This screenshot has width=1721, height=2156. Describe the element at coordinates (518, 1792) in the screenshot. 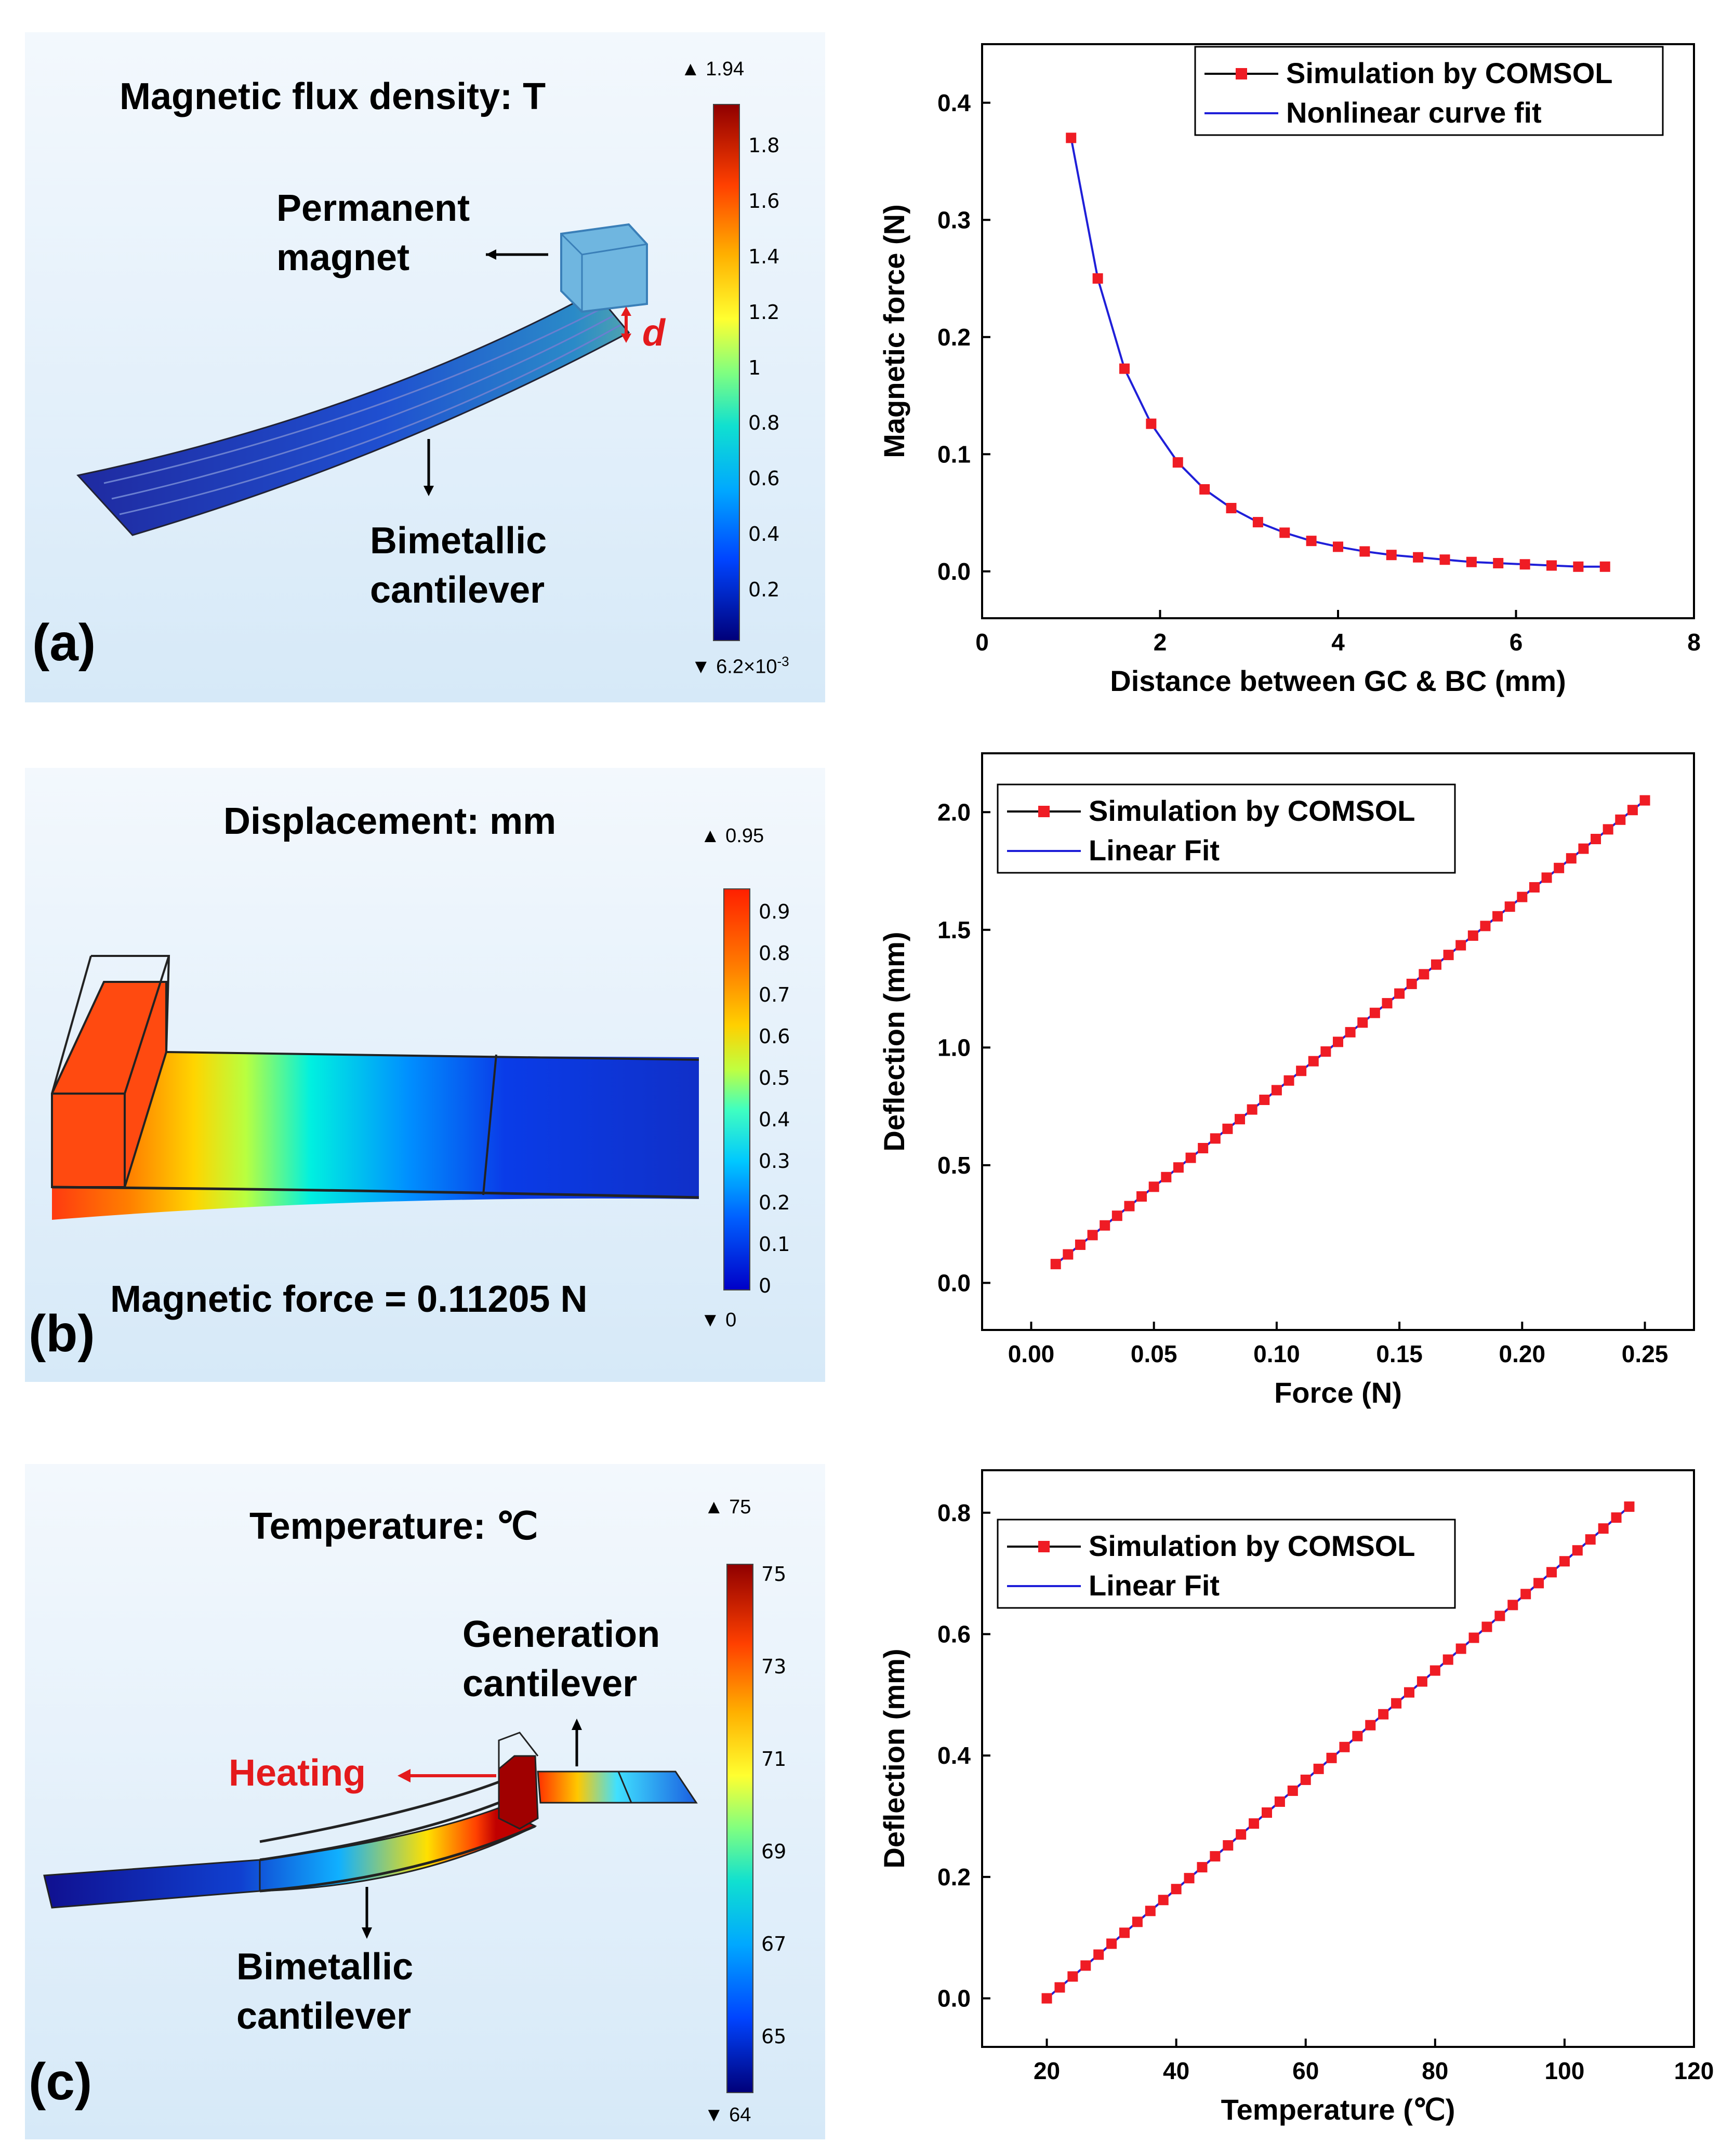

I see `heated-magnet-shape` at that location.